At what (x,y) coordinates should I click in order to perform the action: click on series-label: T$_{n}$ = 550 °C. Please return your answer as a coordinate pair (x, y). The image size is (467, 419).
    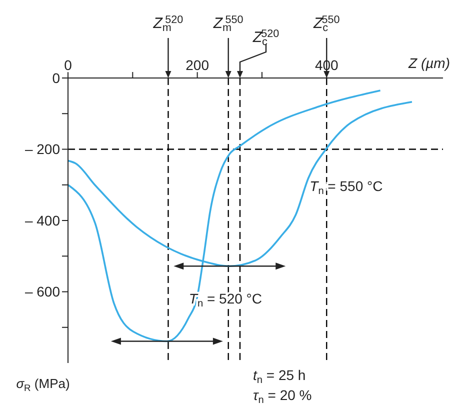
    Looking at the image, I should click on (346, 188).